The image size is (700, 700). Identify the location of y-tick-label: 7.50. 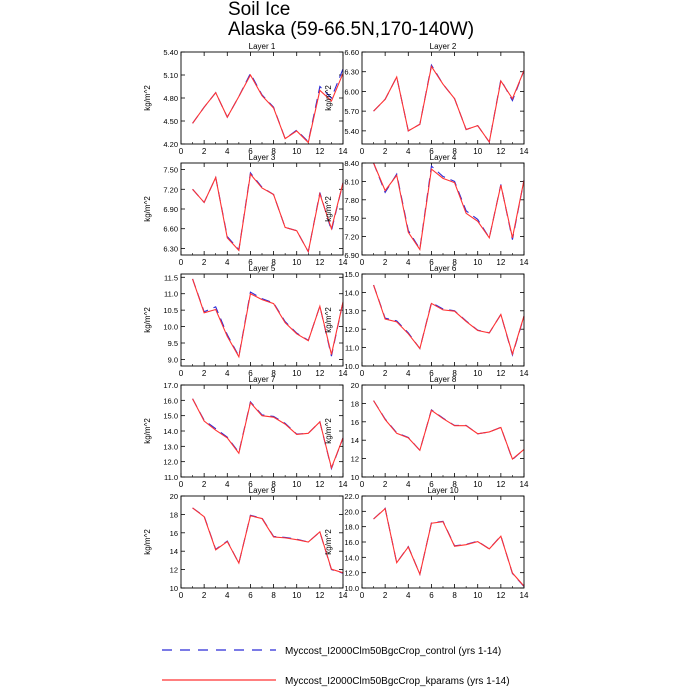
(170, 170).